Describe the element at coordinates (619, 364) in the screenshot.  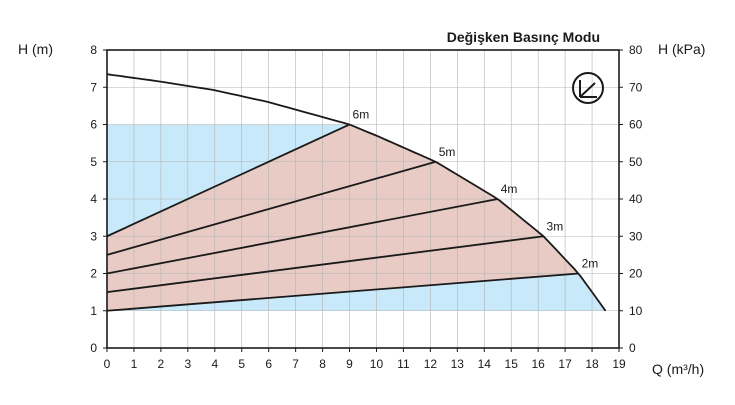
I see `x-tick-label: 19` at that location.